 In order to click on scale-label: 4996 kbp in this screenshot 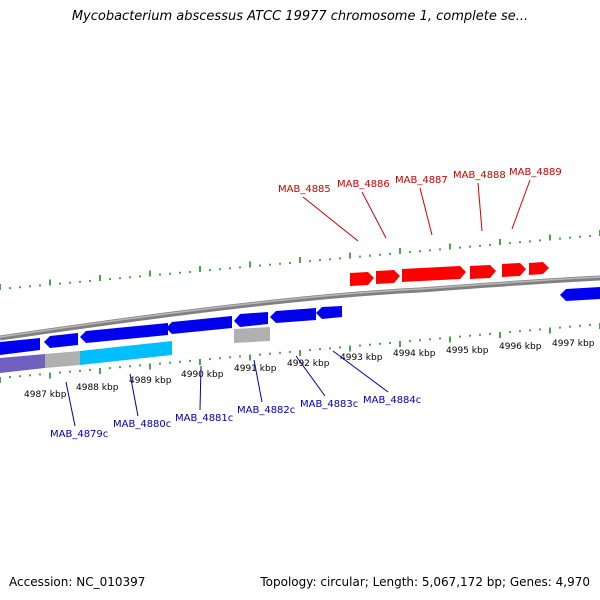, I will do `click(520, 347)`.